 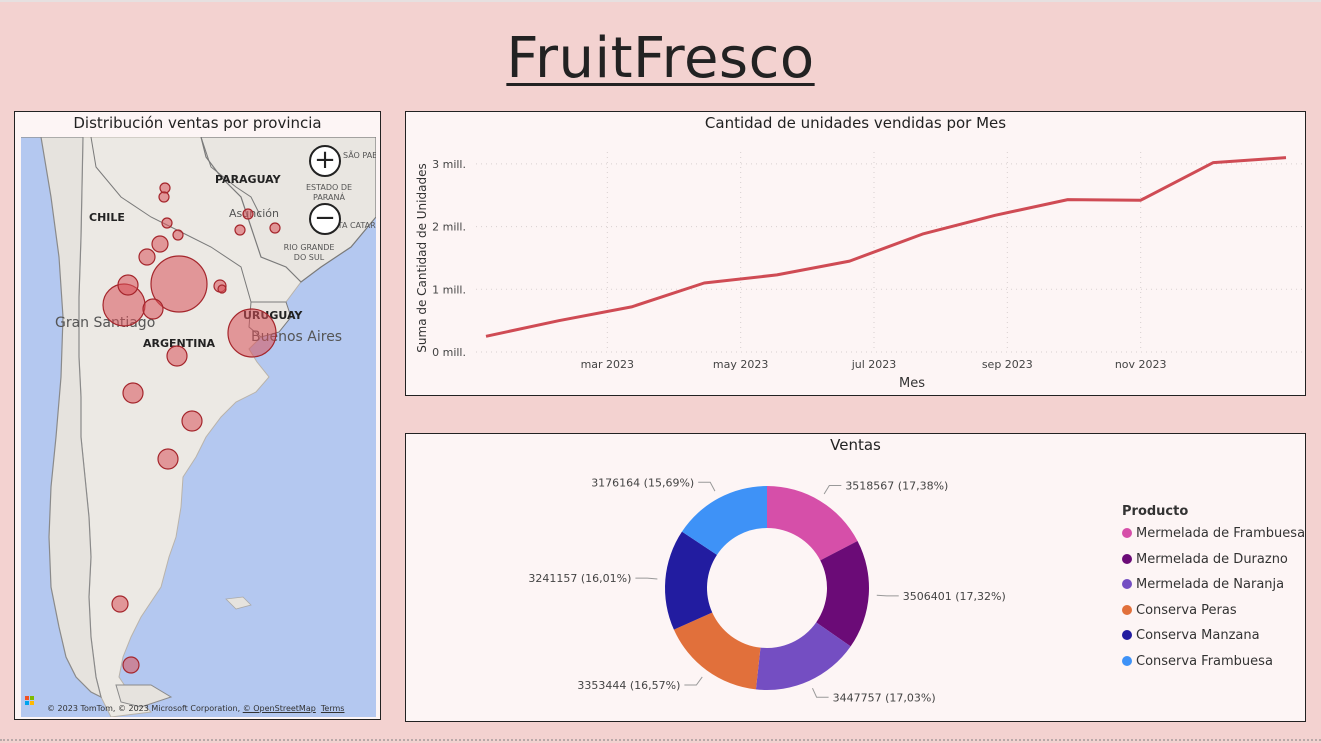 What do you see at coordinates (144, 696) in the screenshot?
I see `tierra-del-fuego` at bounding box center [144, 696].